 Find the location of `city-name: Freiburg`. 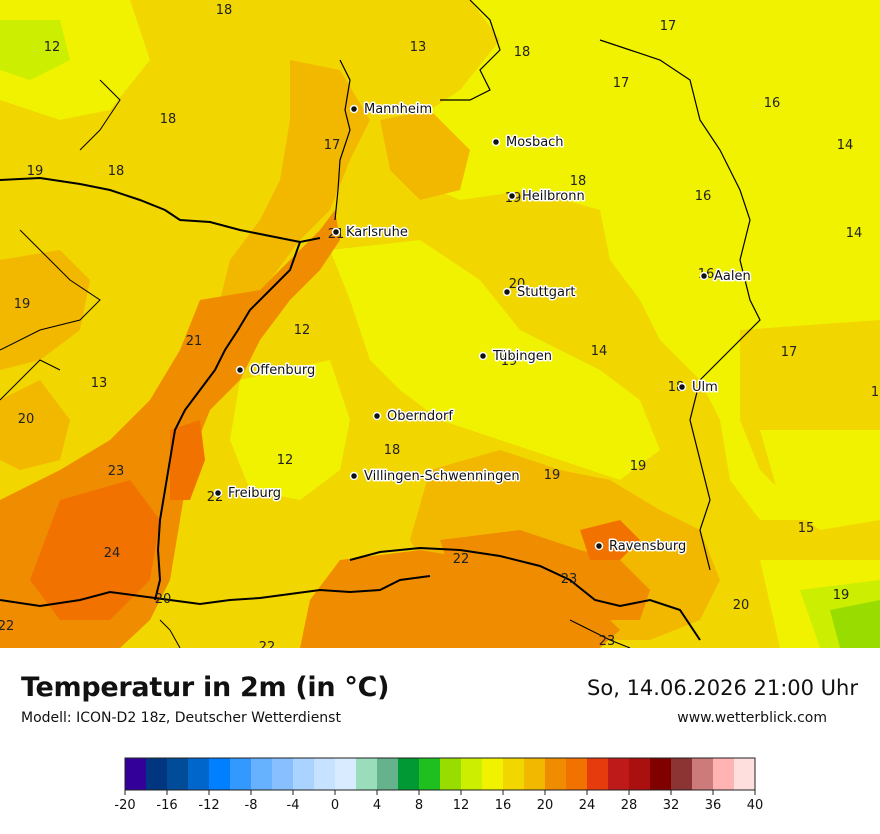

city-name: Freiburg is located at coordinates (254, 493).